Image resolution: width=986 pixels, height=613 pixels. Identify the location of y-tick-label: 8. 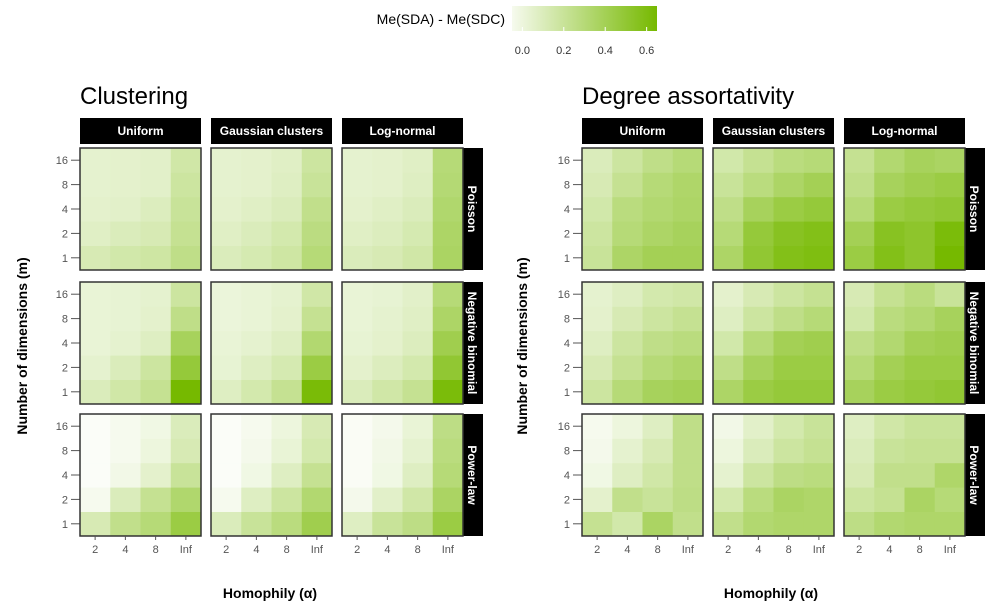
(65, 186).